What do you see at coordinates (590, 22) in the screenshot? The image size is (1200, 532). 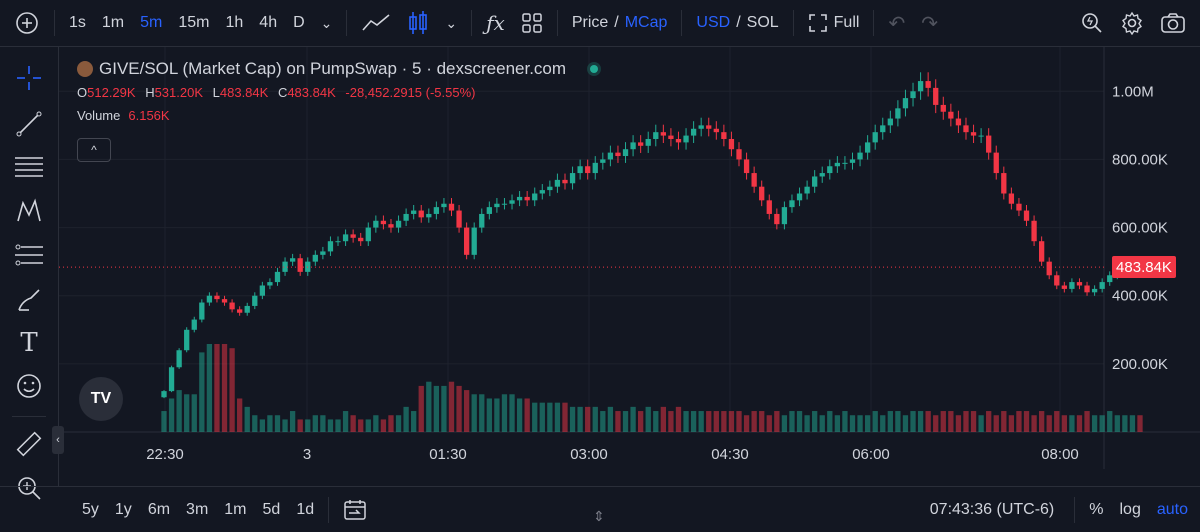 I see `price-toggle: Price` at bounding box center [590, 22].